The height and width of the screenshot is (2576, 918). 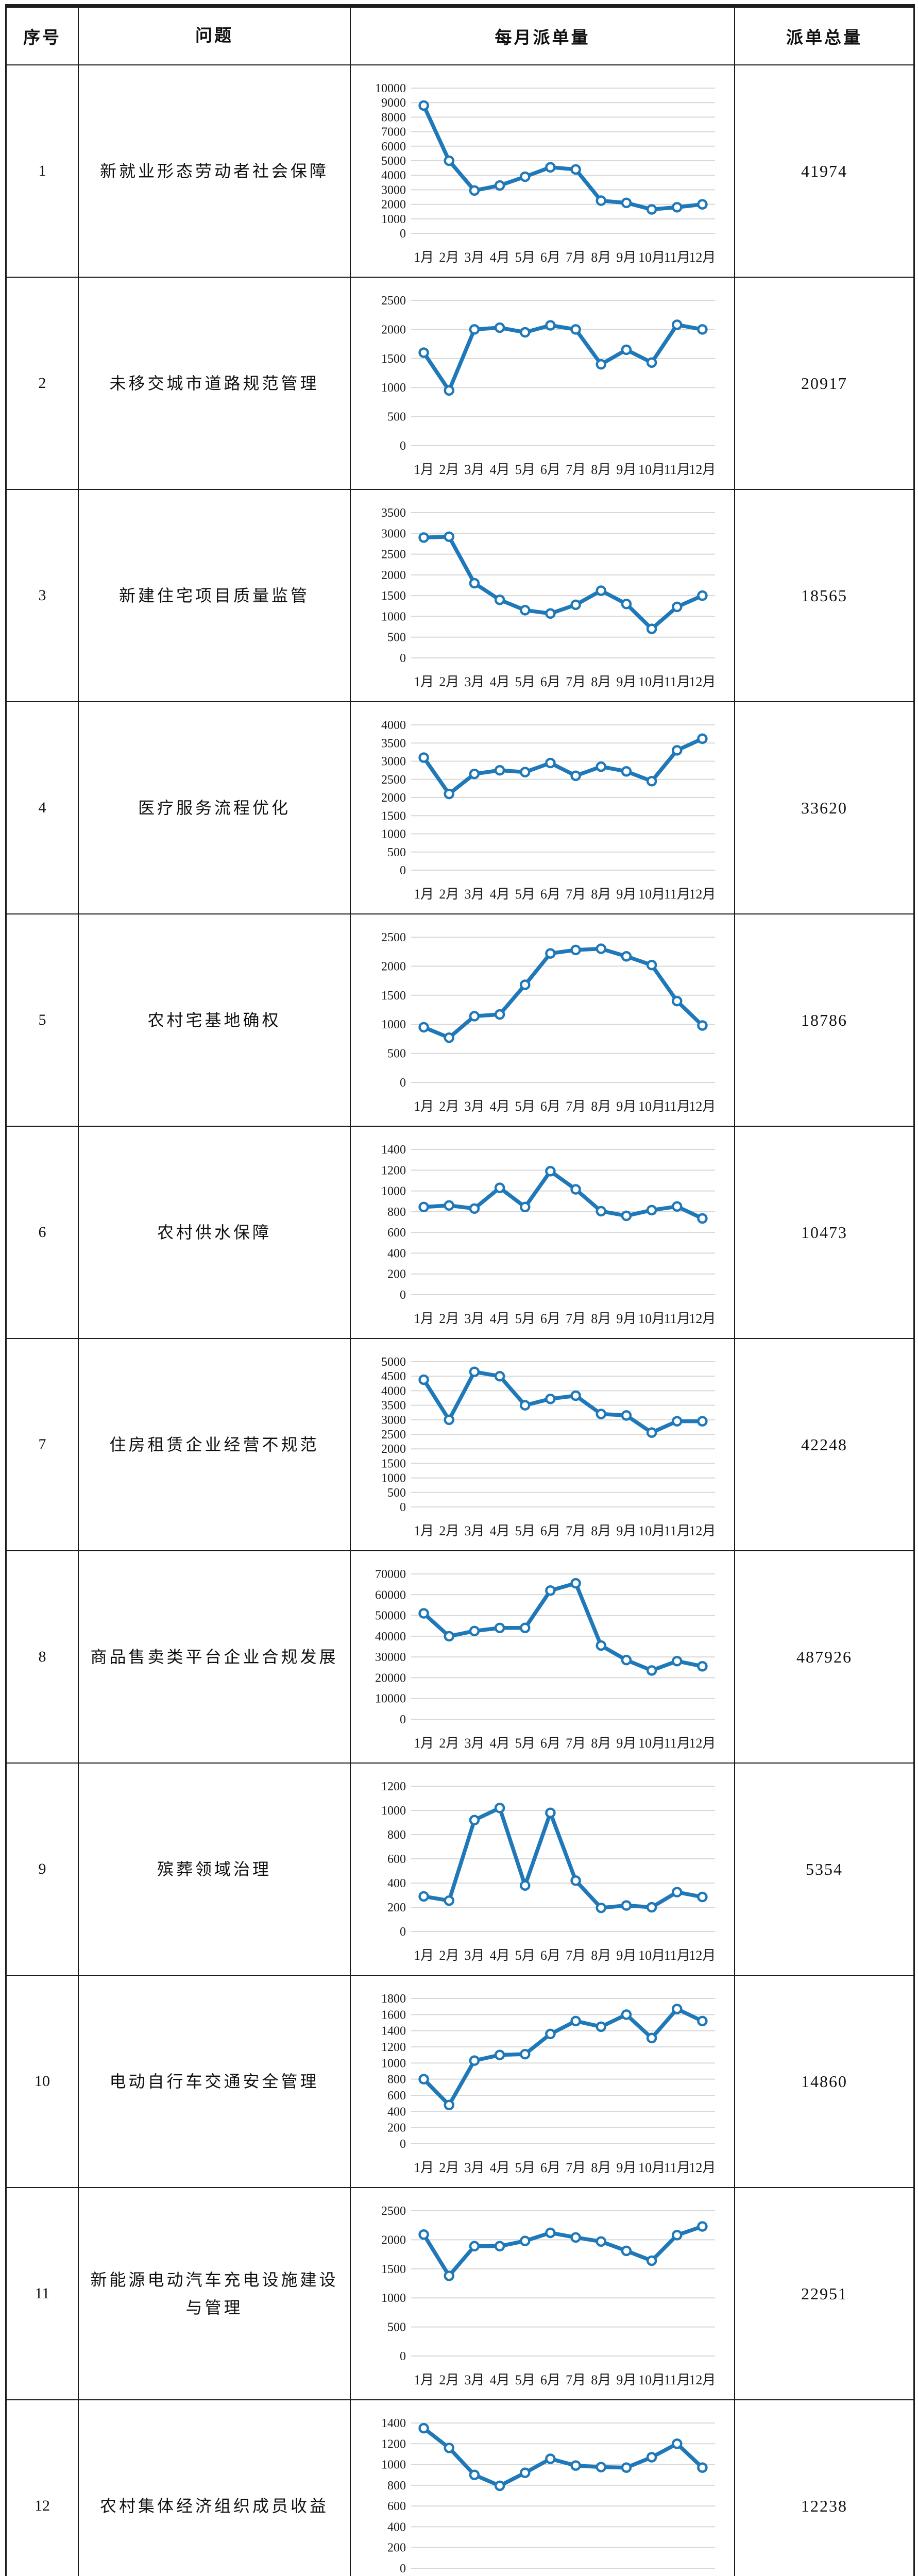 What do you see at coordinates (215, 1445) in the screenshot?
I see `issue-label: 住房租赁企业经营不规范` at bounding box center [215, 1445].